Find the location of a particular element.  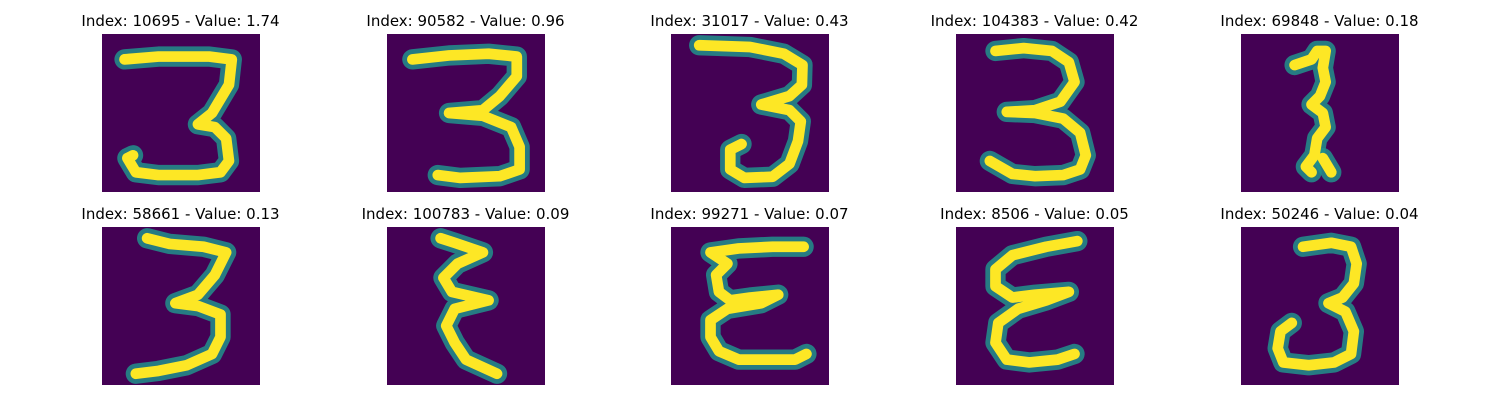

panel-title: Index: 50246 - Value: 0.04 is located at coordinates (1319, 214).